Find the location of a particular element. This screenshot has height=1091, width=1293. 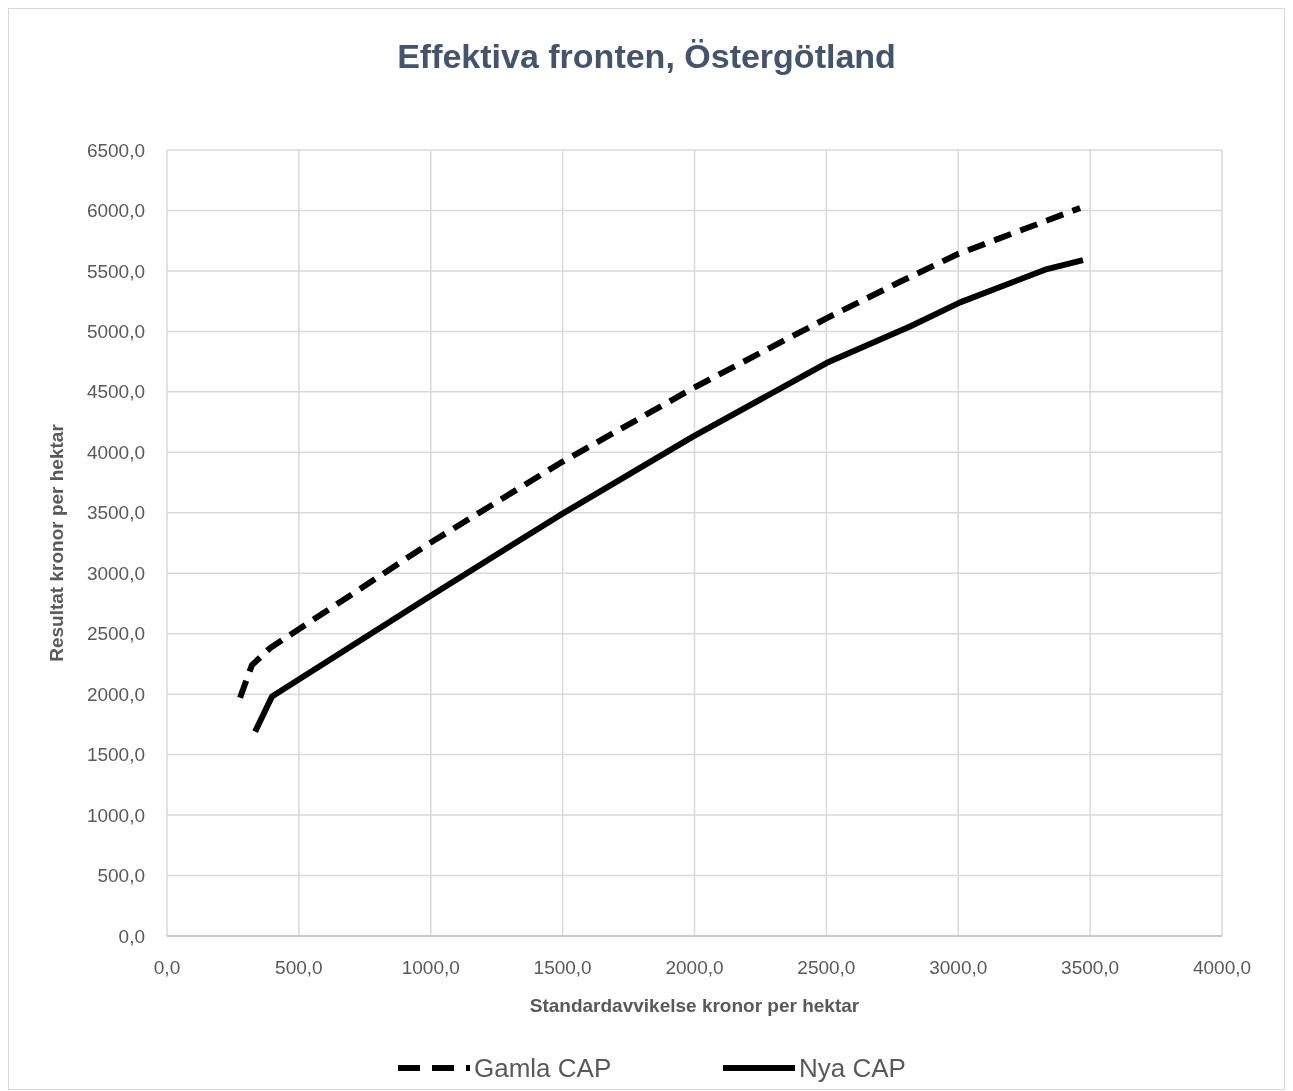

y-tick-label: 4000,0 is located at coordinates (115, 452).